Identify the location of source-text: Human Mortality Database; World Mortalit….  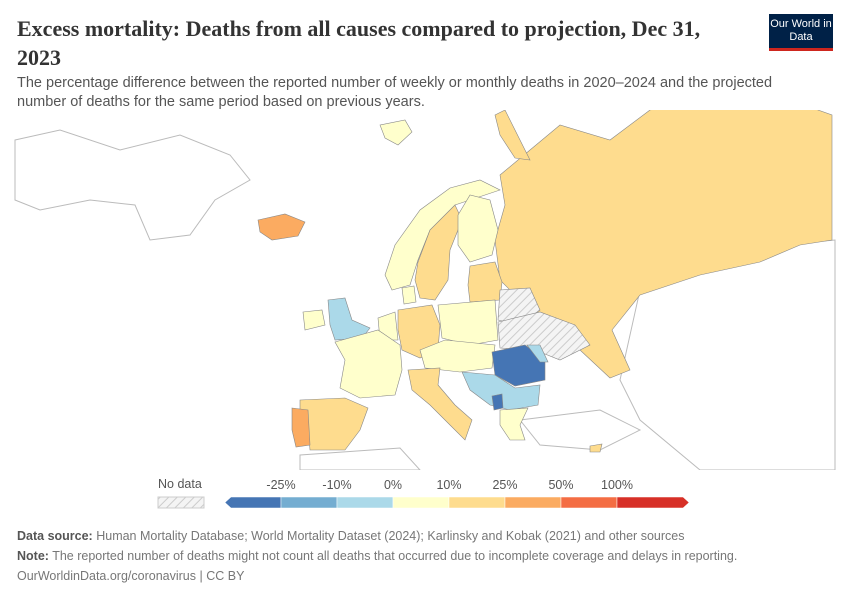
(390, 536).